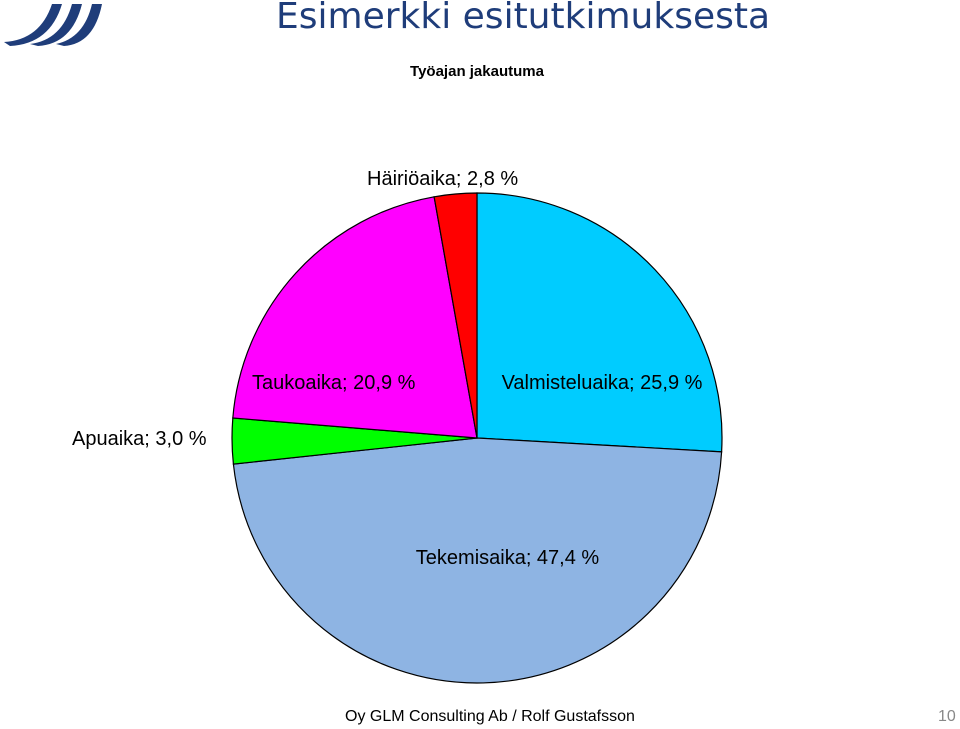 Image resolution: width=960 pixels, height=729 pixels. What do you see at coordinates (602, 383) in the screenshot?
I see `data-label: Valmisteluaika; 25,9 %` at bounding box center [602, 383].